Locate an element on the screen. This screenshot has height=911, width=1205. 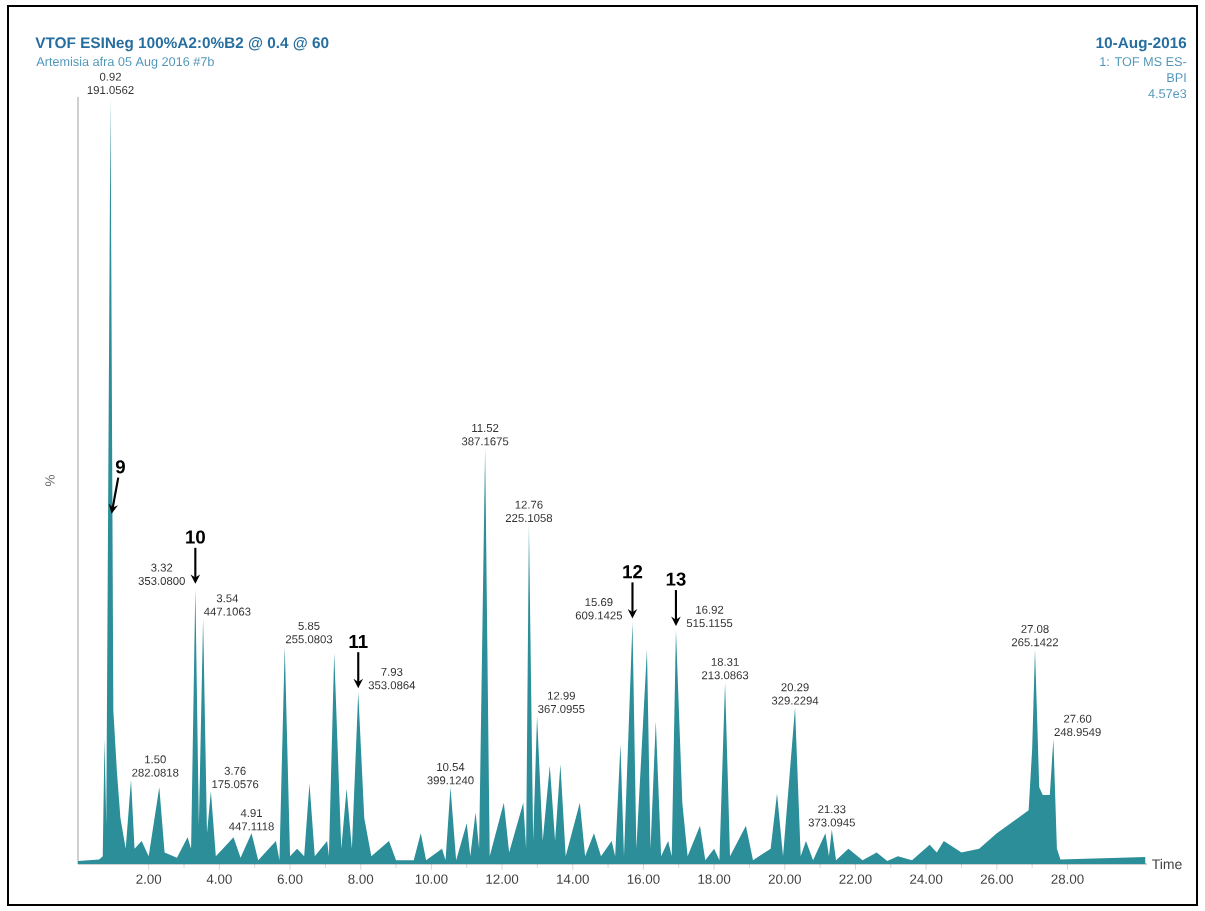
annotation: 0.92 191.0562 is located at coordinates (110, 83).